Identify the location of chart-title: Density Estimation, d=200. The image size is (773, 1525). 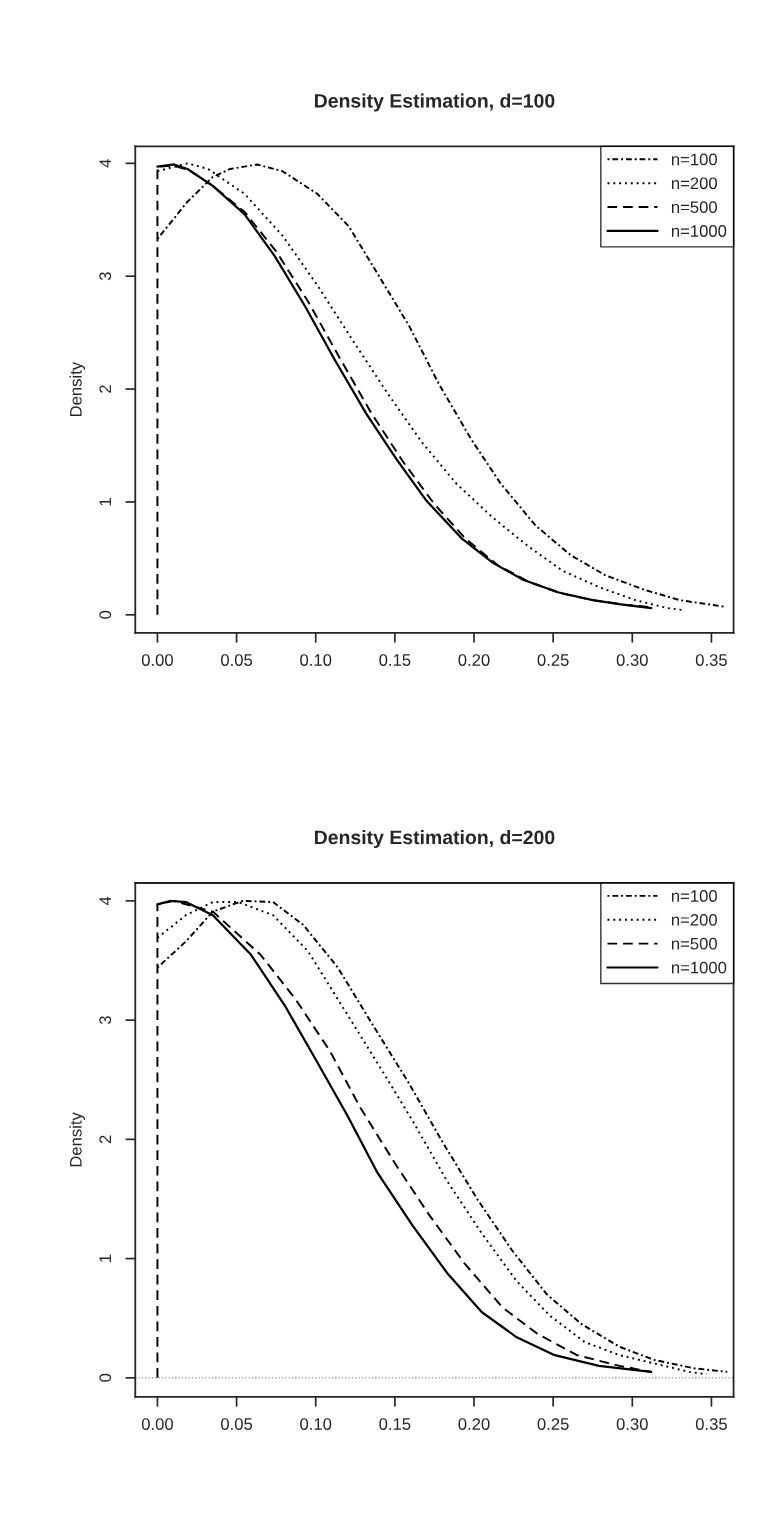
(434, 839).